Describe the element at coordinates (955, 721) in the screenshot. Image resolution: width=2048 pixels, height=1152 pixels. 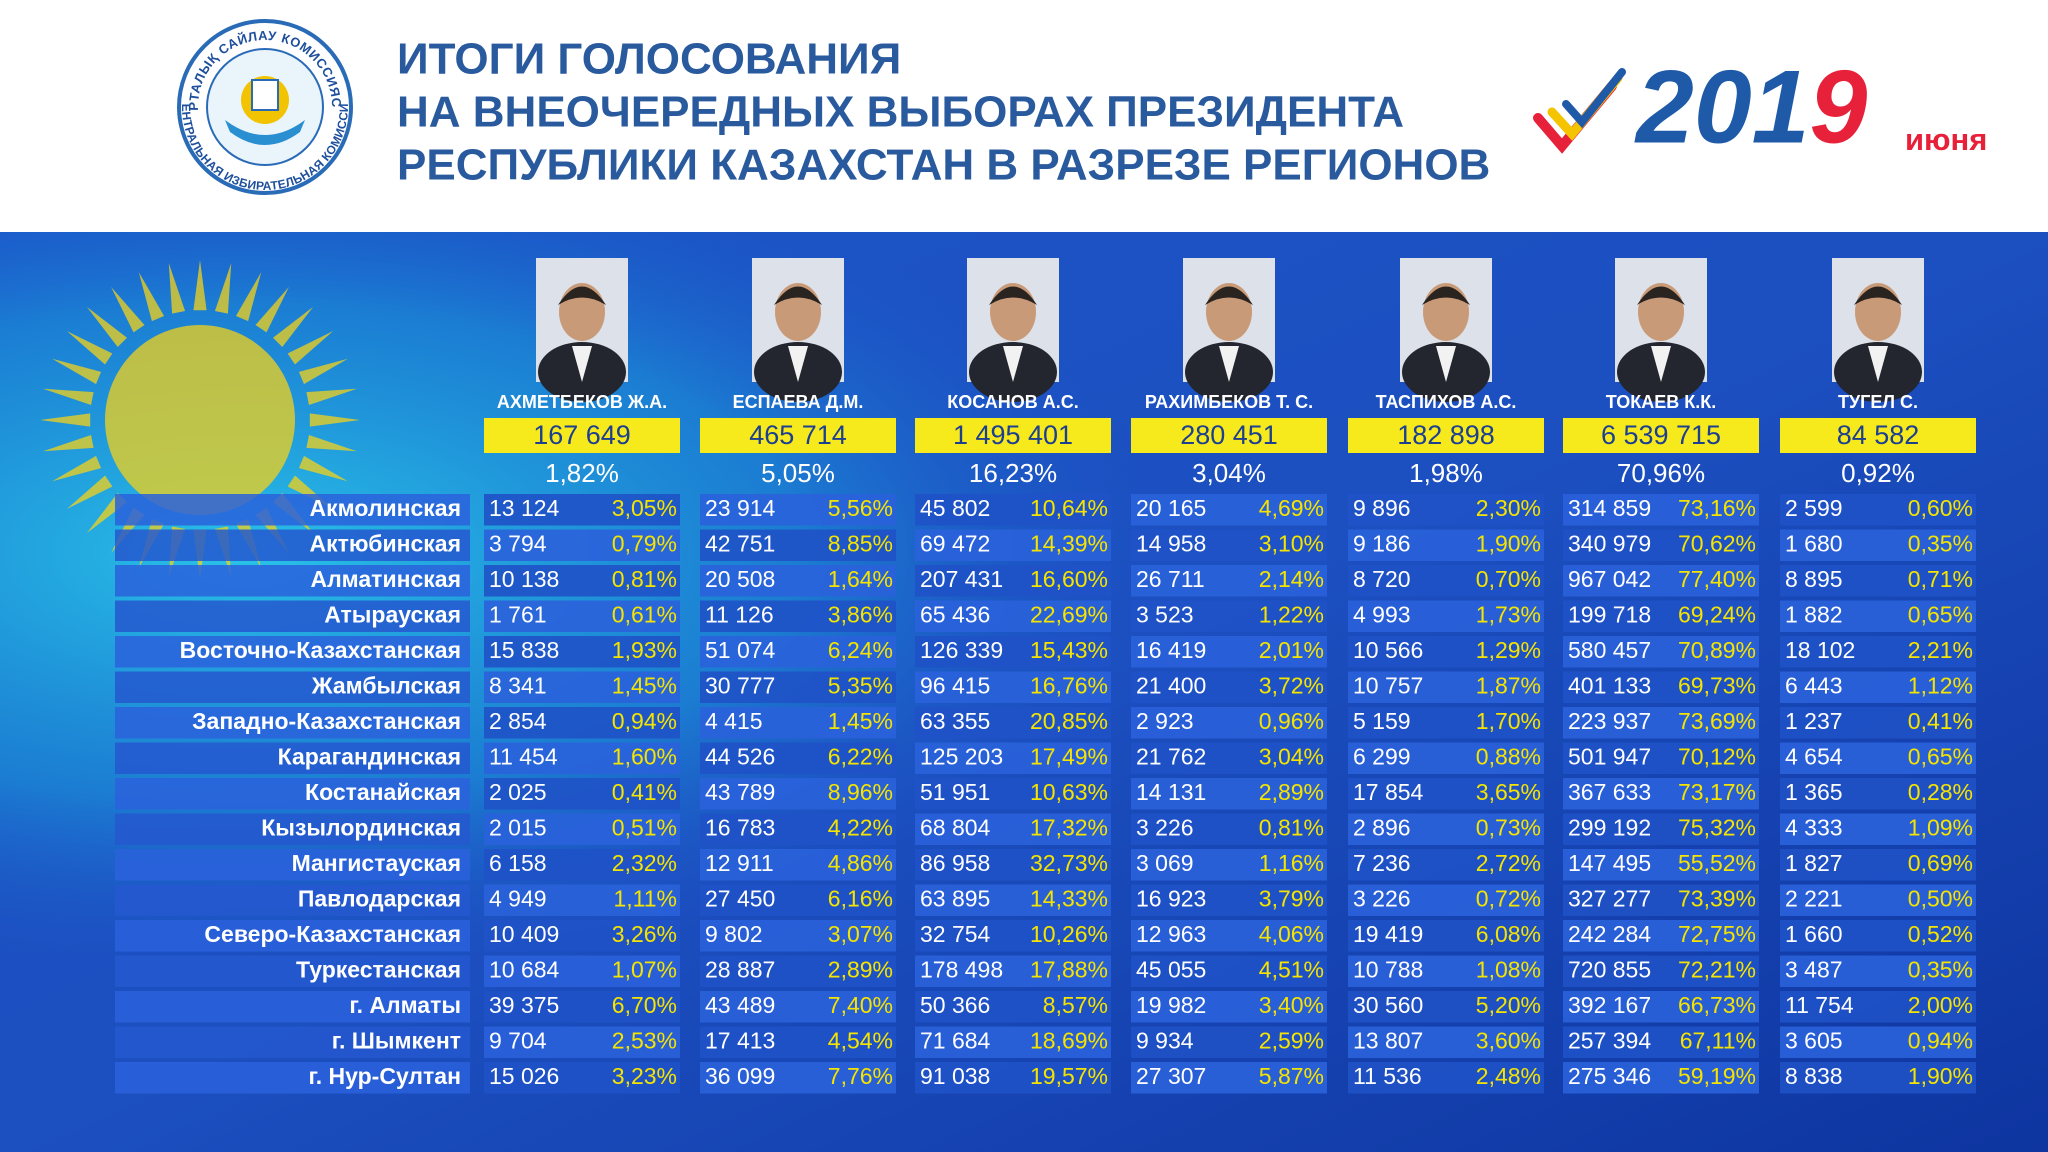
I see `cell-votes: 63 355` at that location.